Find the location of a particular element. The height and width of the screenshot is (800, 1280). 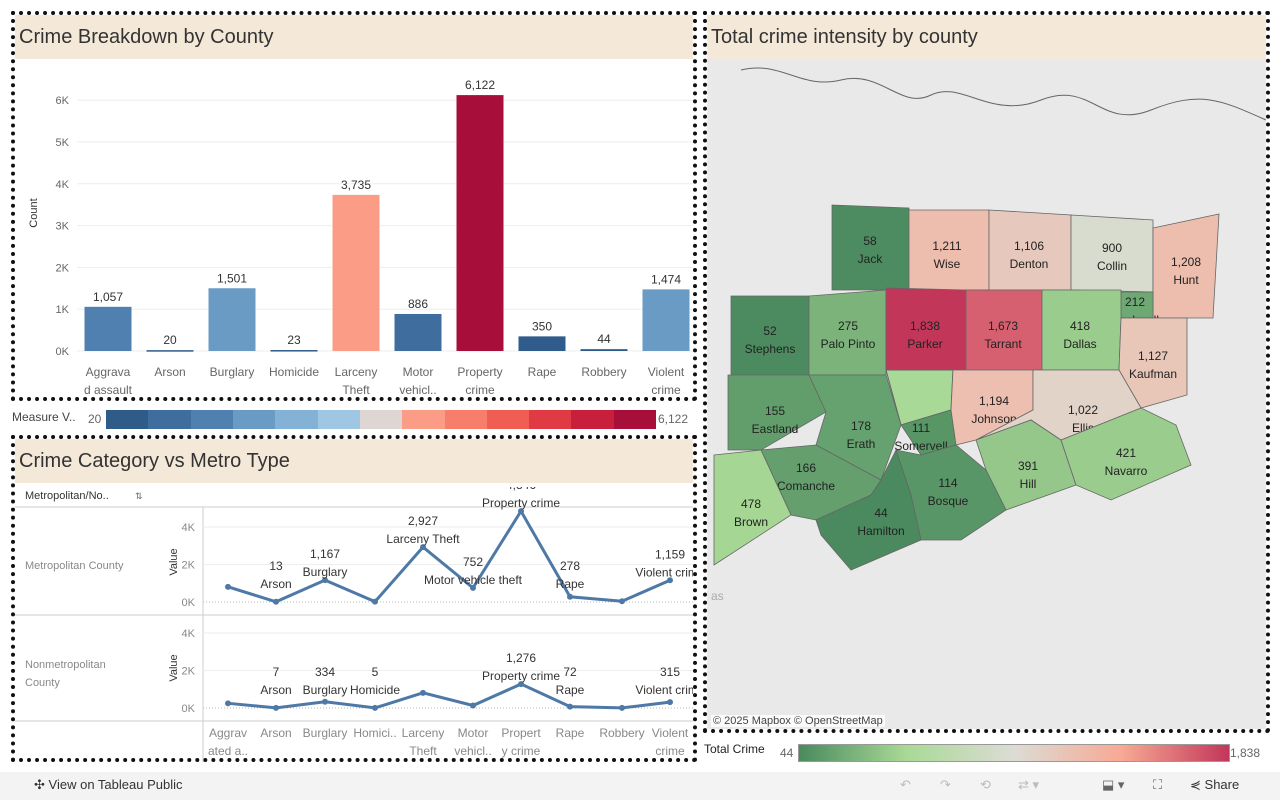

county-brown is located at coordinates (752, 507).